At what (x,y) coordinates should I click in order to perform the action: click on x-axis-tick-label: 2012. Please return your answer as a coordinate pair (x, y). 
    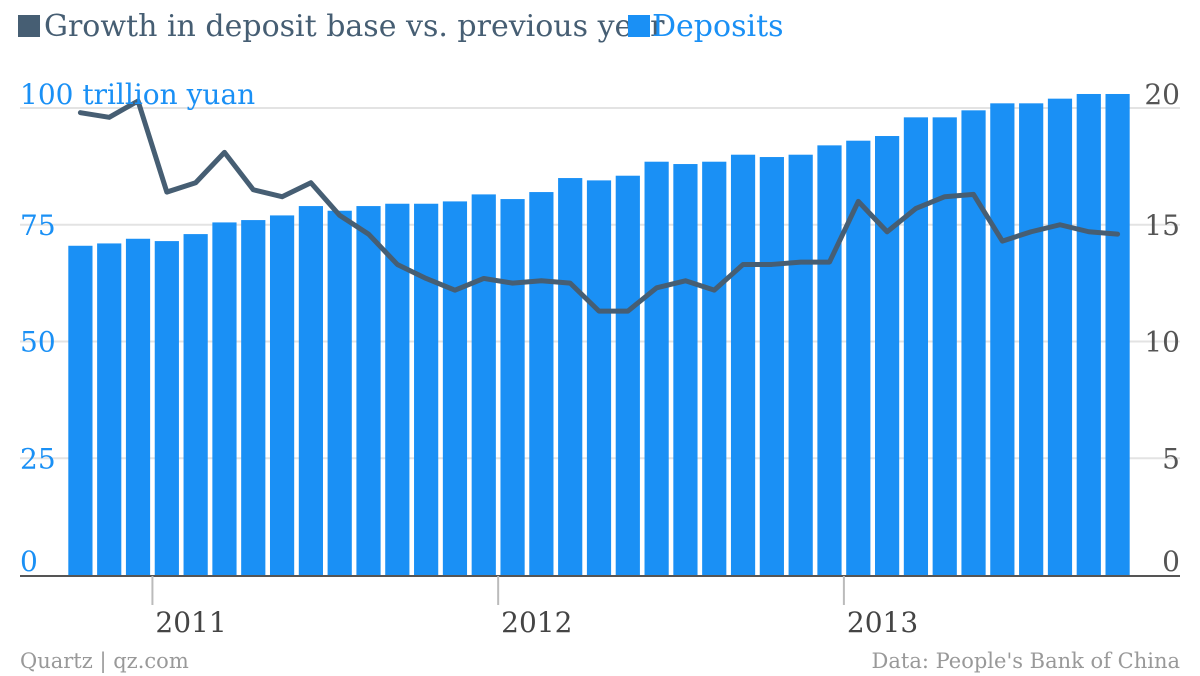
    Looking at the image, I should click on (536, 622).